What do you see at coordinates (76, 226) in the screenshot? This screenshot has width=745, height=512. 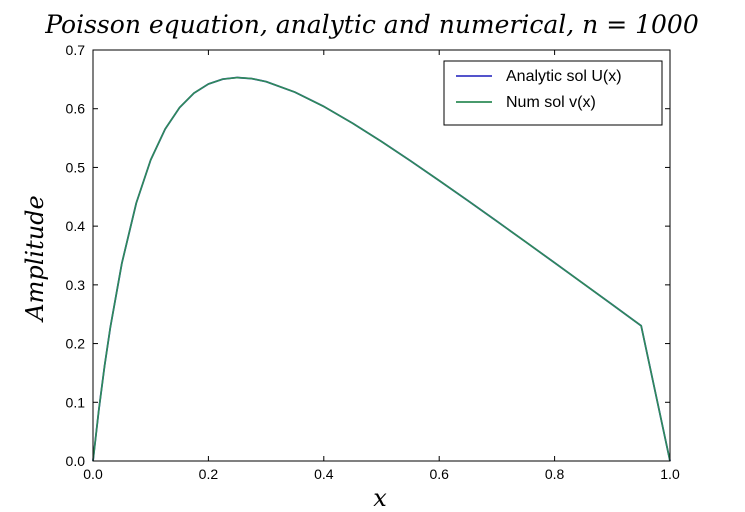 I see `y-tick-label: 0.4` at bounding box center [76, 226].